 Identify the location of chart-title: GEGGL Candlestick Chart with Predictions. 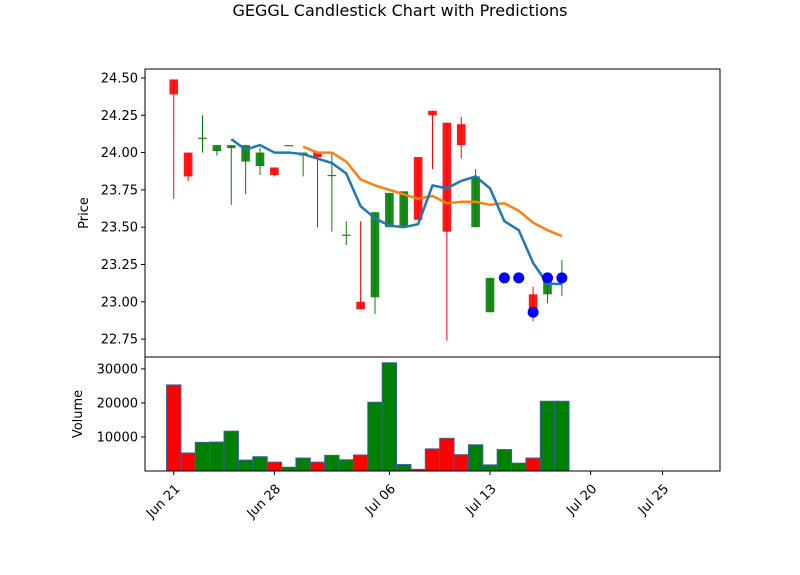
(400, 10).